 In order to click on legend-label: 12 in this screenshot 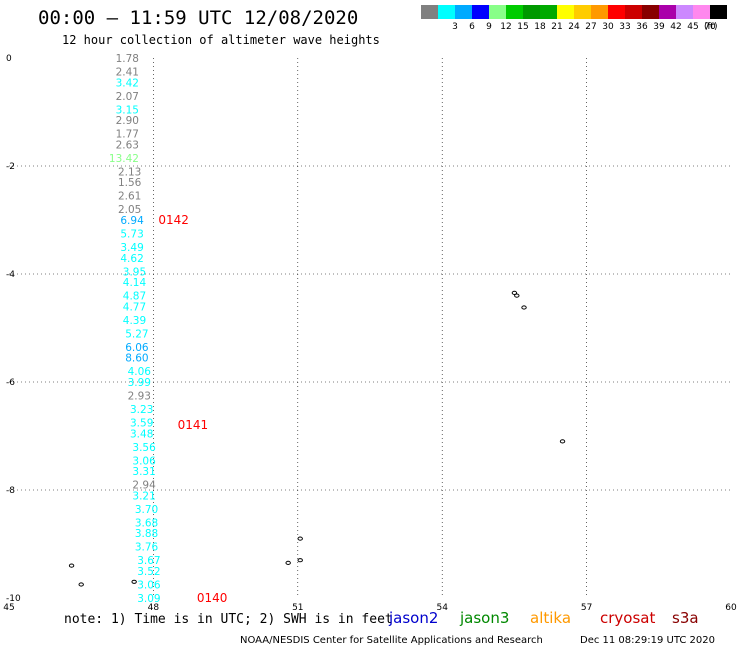, I will do `click(506, 27)`.